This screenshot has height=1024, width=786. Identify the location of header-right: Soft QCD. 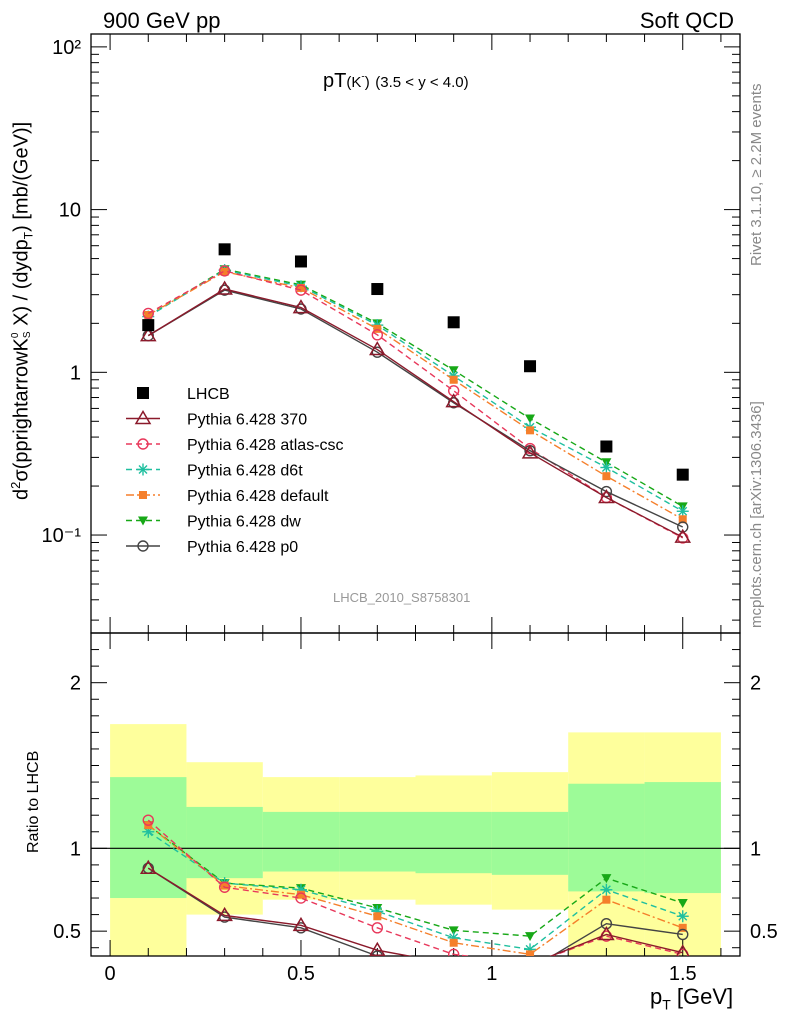
(686, 20).